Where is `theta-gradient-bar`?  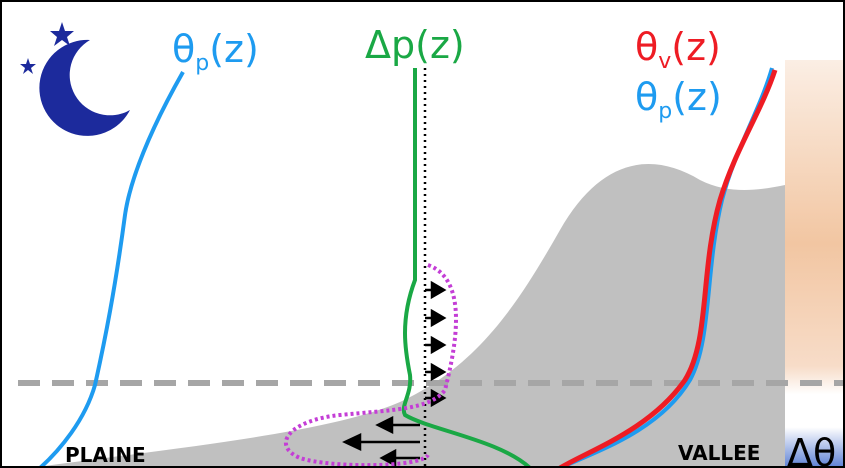 theta-gradient-bar is located at coordinates (815, 264).